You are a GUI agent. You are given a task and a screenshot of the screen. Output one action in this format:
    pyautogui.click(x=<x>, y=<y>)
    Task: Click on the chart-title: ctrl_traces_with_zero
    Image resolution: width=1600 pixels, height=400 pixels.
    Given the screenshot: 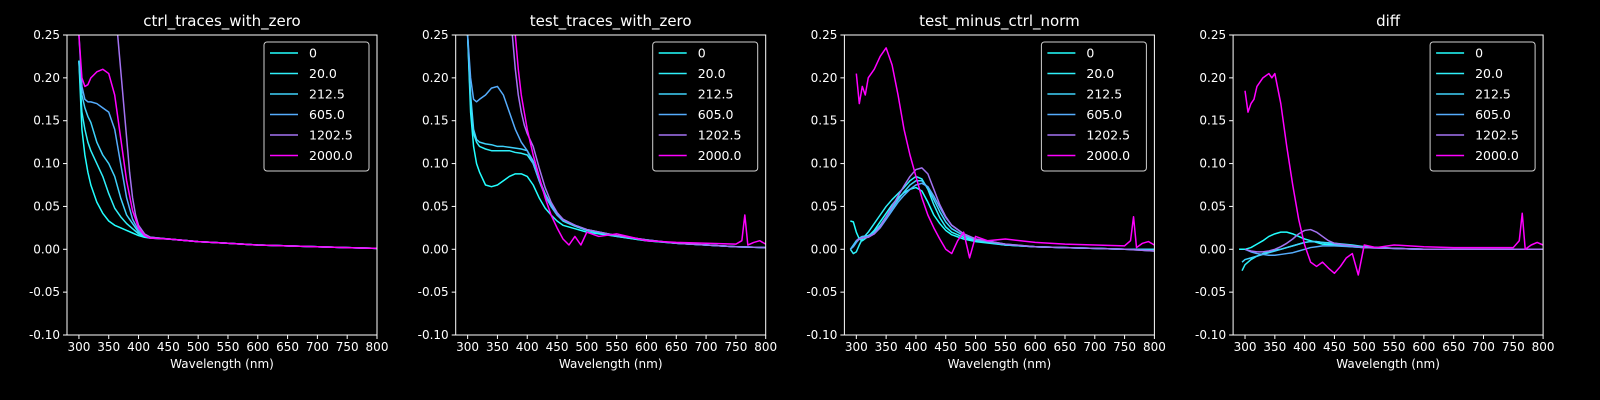 What is the action you would take?
    pyautogui.click(x=221, y=21)
    